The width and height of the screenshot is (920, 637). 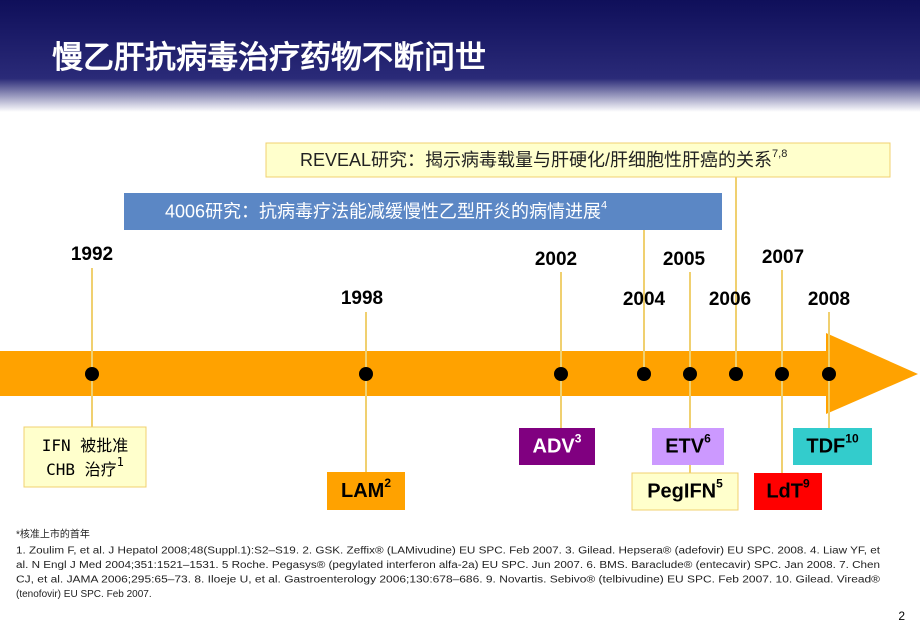 What do you see at coordinates (556, 259) in the screenshot?
I see `year-label: 2002` at bounding box center [556, 259].